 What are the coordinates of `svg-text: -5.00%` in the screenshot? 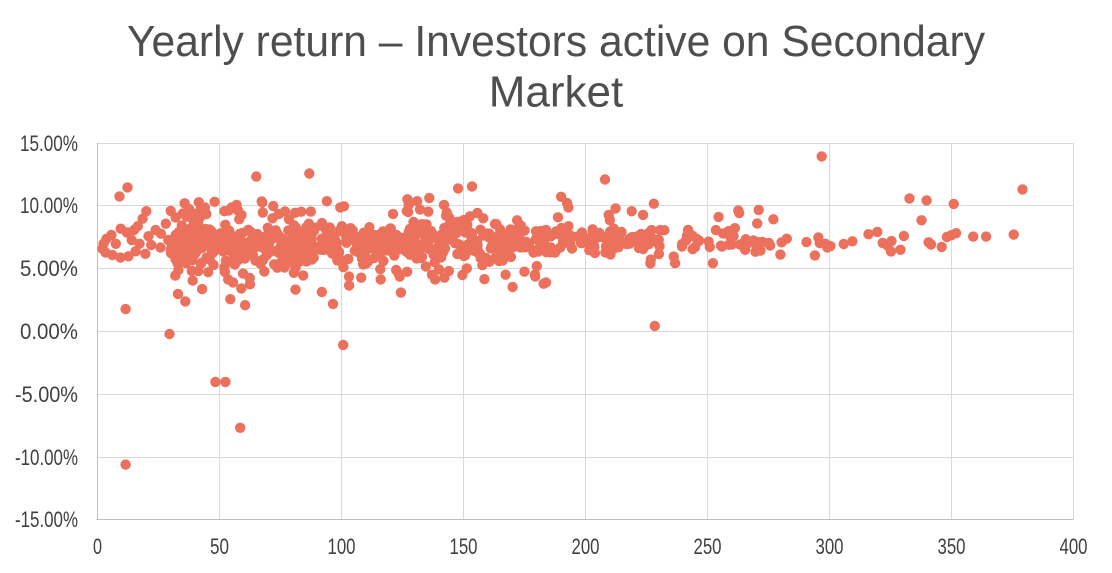 It's located at (46, 394).